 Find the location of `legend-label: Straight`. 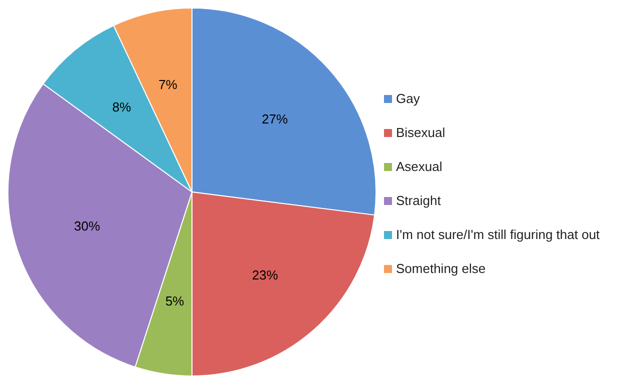

legend-label: Straight is located at coordinates (418, 200).